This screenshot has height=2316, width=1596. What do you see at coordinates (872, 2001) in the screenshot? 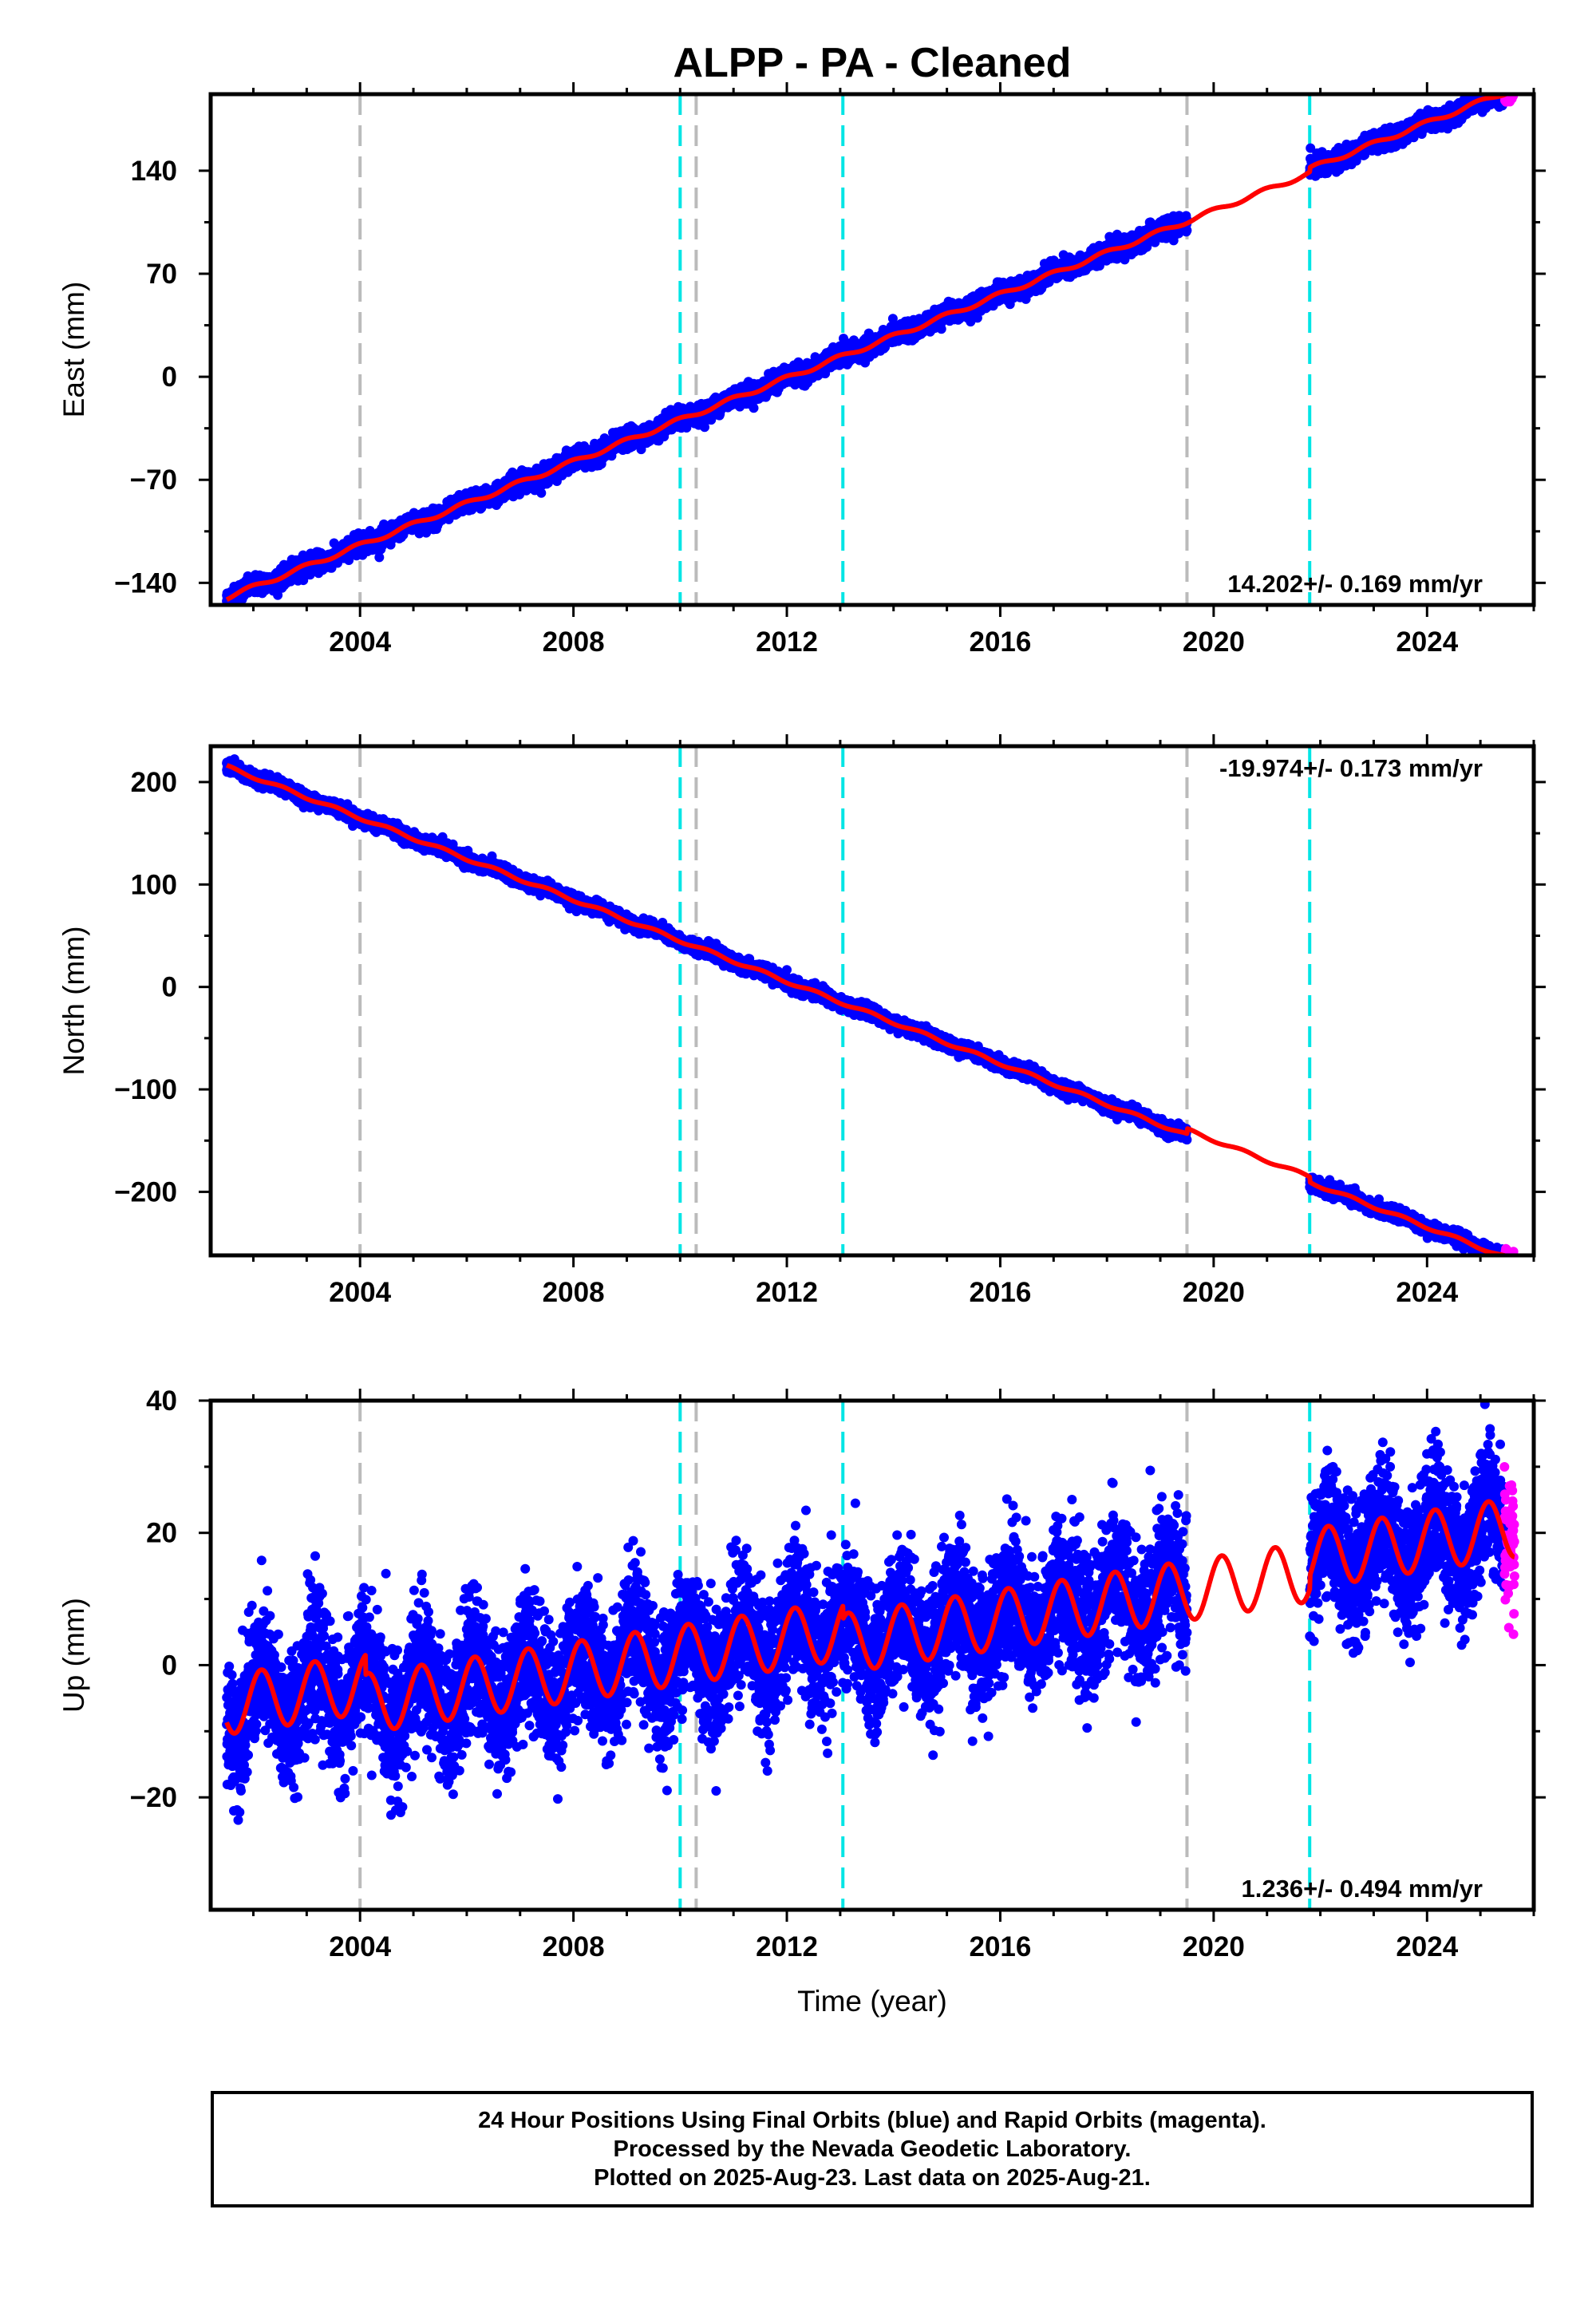
I see `x-axis-label: Time (year)` at bounding box center [872, 2001].